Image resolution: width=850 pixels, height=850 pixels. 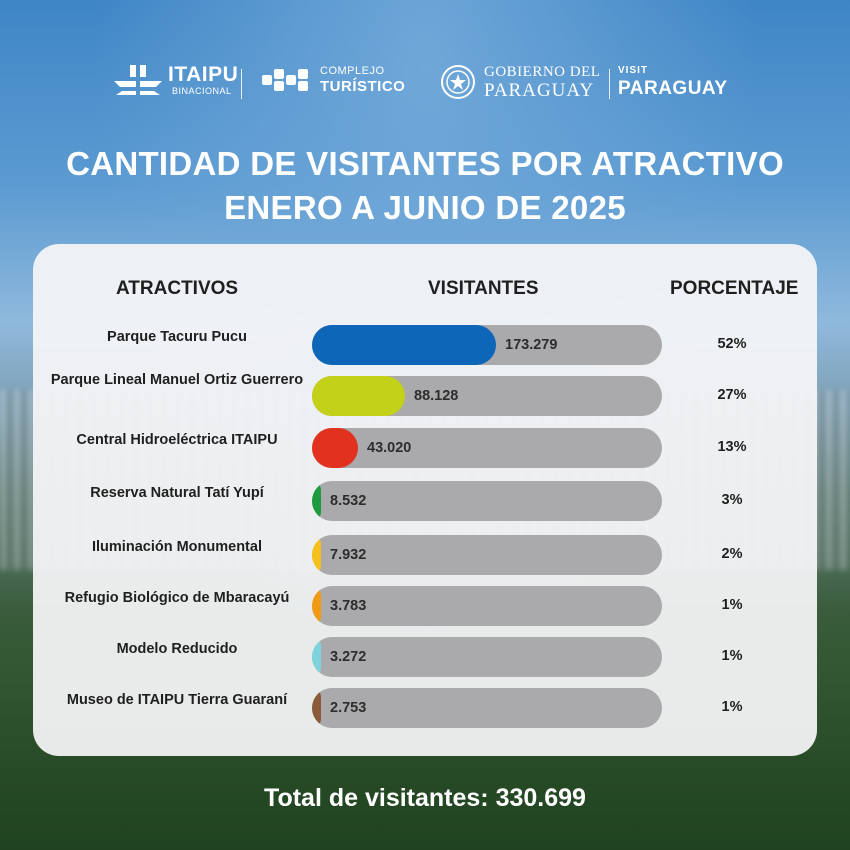 What do you see at coordinates (348, 501) in the screenshot?
I see `bar-value-label: 8.532` at bounding box center [348, 501].